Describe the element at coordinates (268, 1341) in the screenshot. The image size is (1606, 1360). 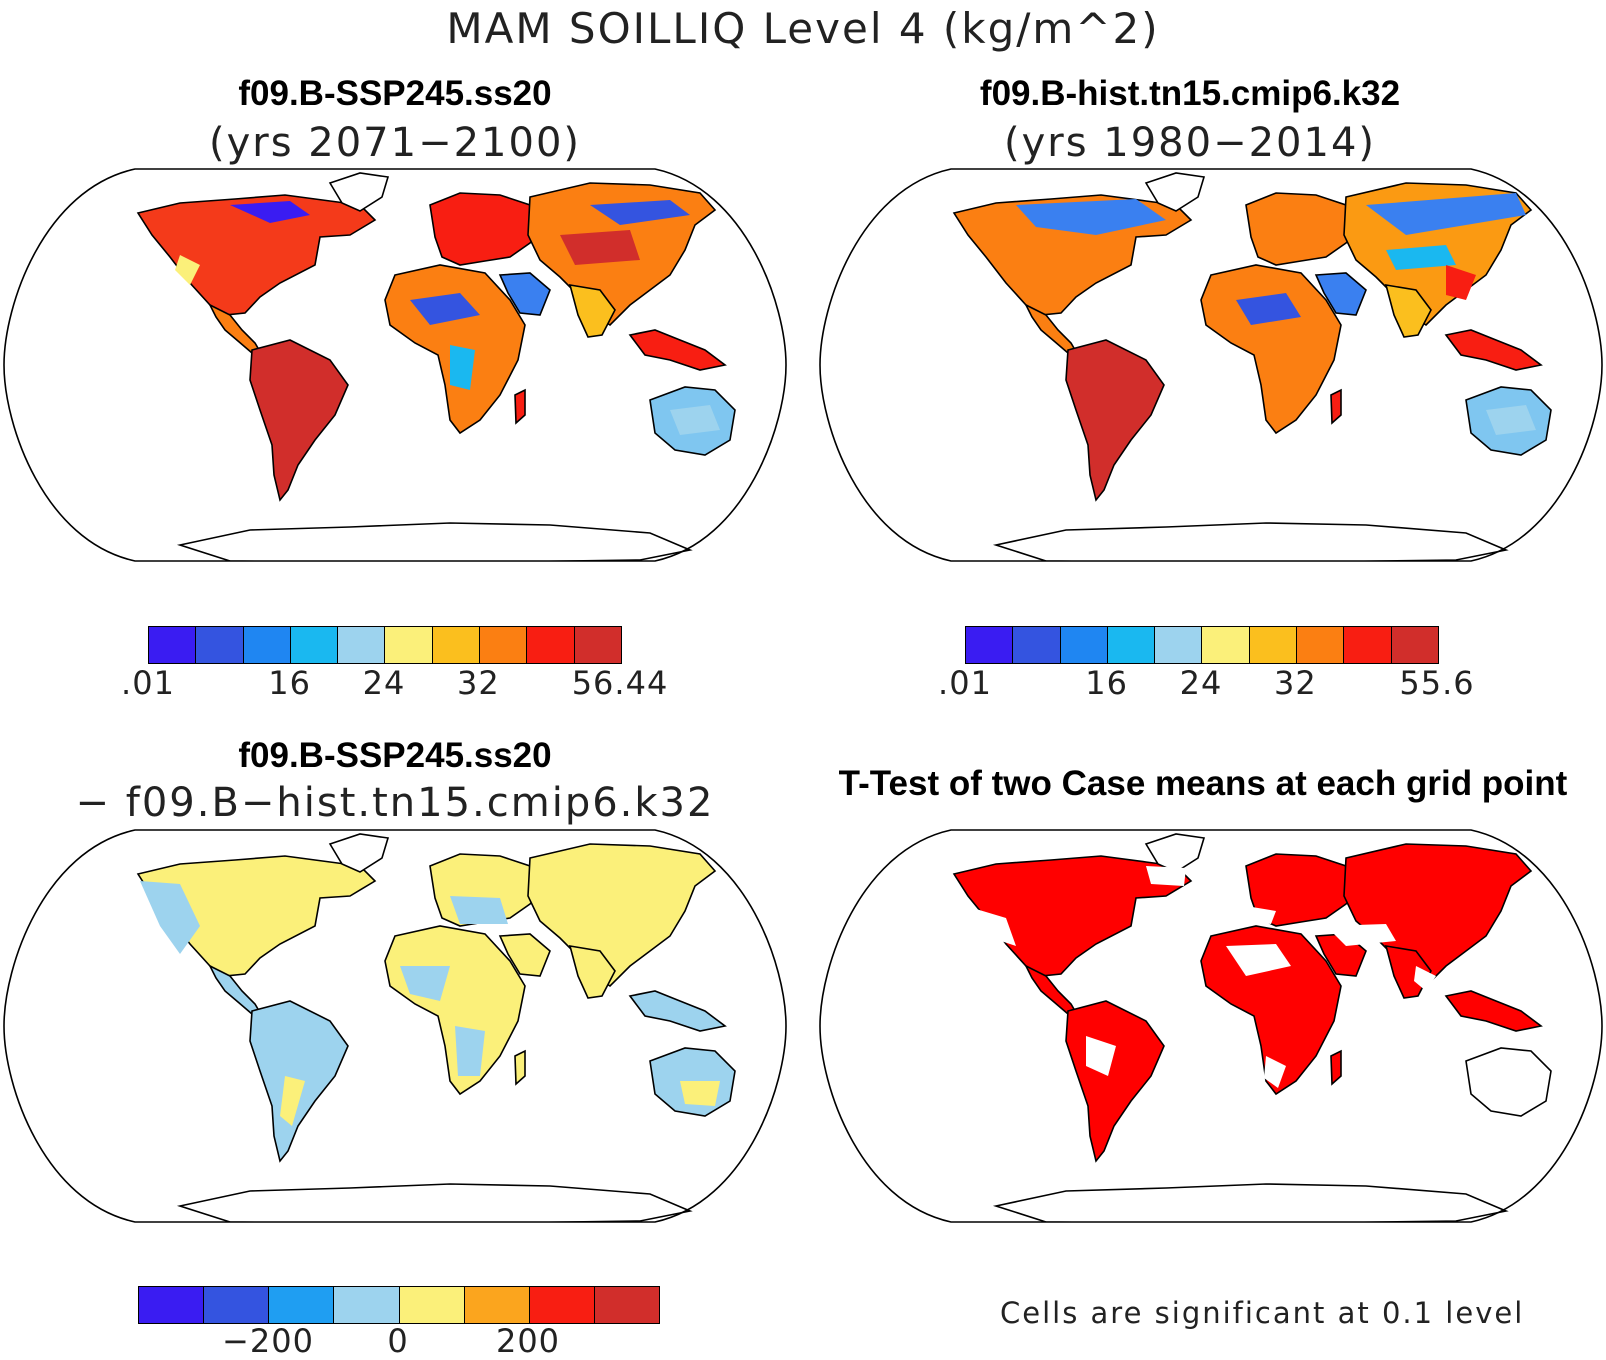
I see `colorbar-tick-label: −200` at that location.